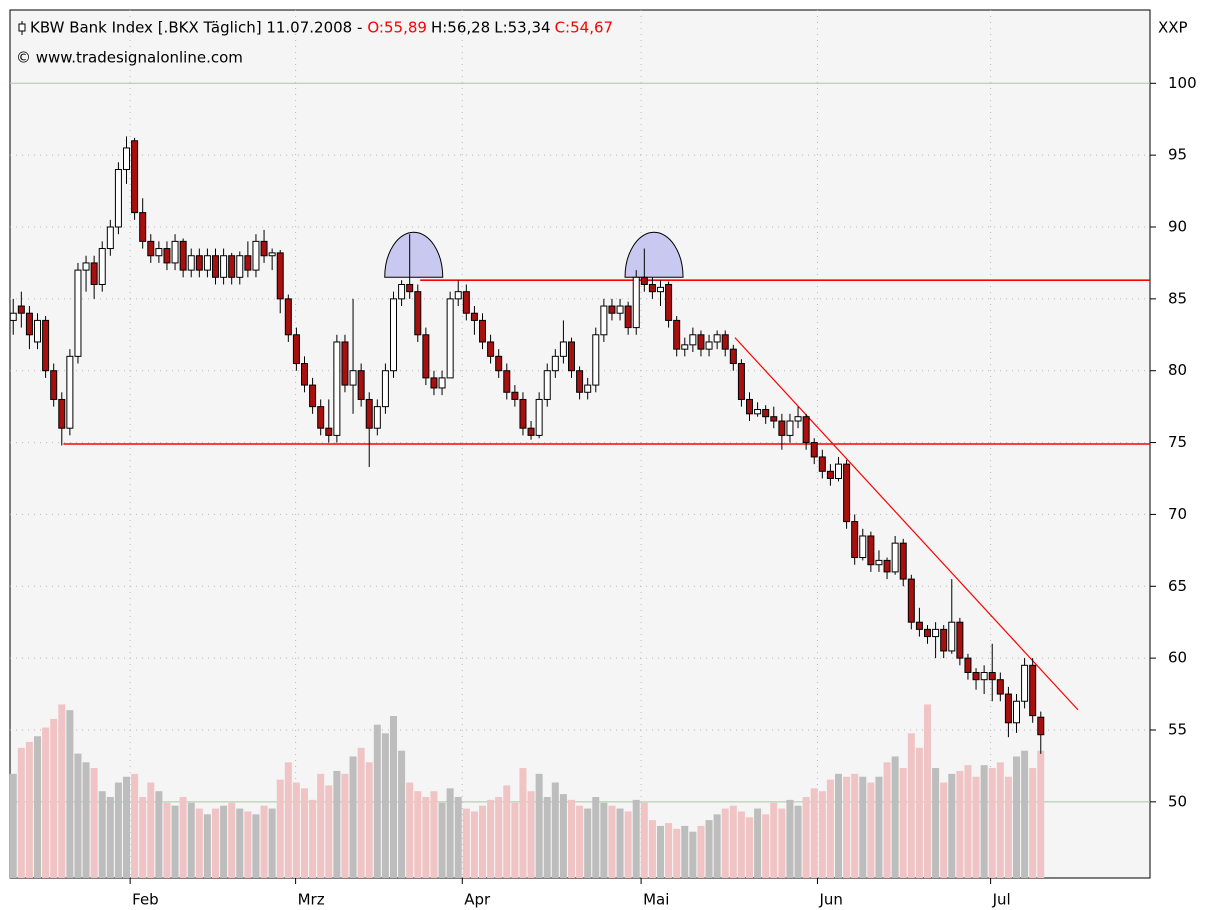 The height and width of the screenshot is (910, 1205). What do you see at coordinates (1182, 83) in the screenshot?
I see `y-tick-label: 100` at bounding box center [1182, 83].